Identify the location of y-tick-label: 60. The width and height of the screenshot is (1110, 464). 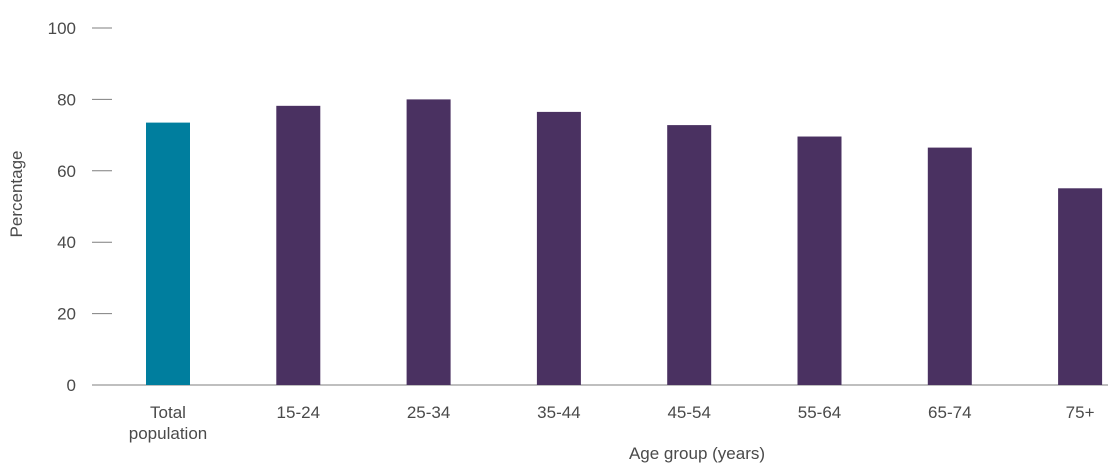
(66, 171).